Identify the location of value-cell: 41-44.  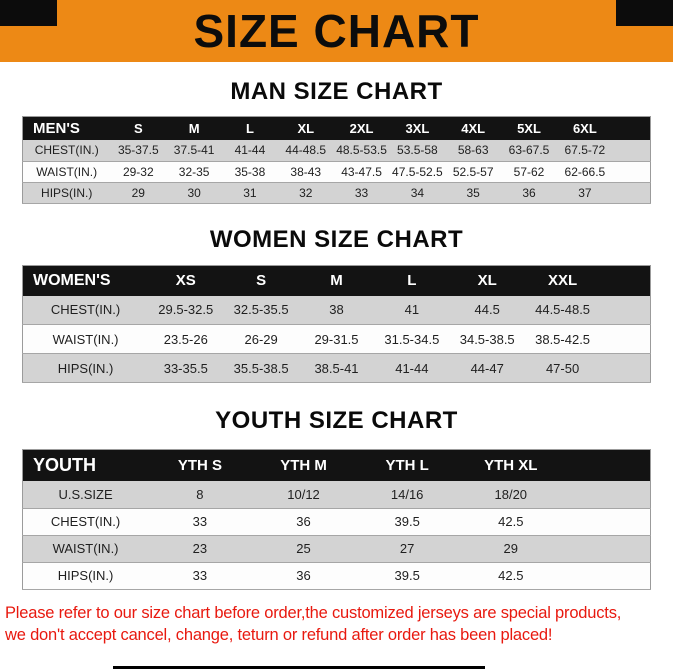
(412, 368).